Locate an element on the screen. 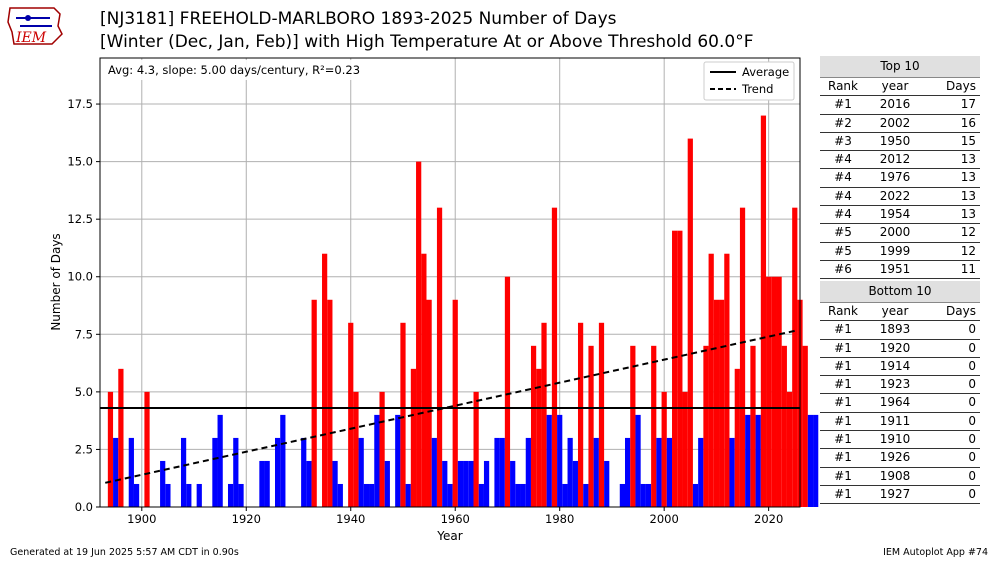 The width and height of the screenshot is (1000, 562). top10-days: 13 is located at coordinates (968, 177).